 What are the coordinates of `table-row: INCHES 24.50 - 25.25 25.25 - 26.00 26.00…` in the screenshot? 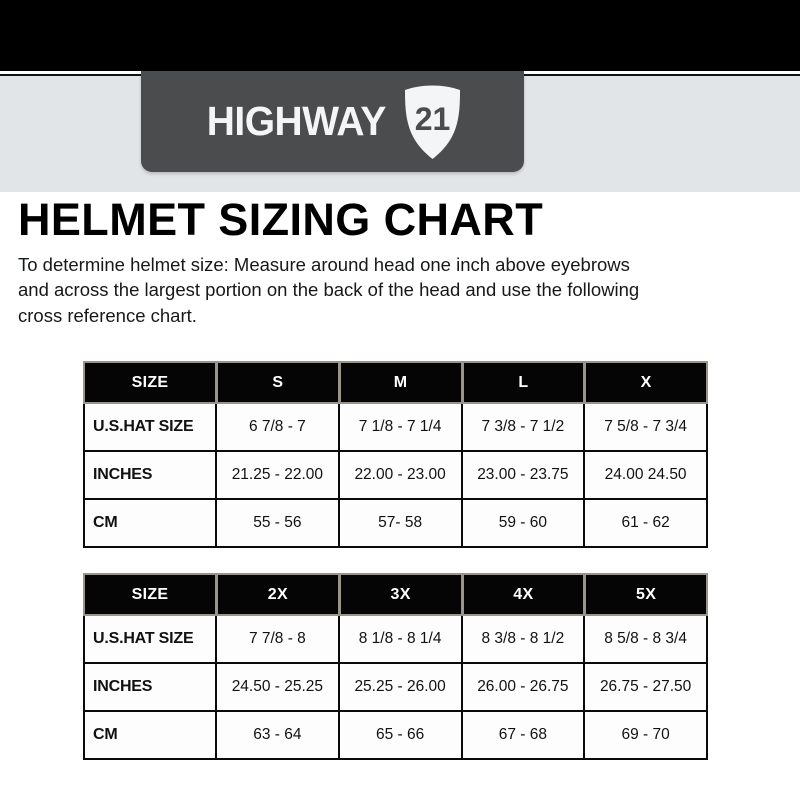 It's located at (395, 686).